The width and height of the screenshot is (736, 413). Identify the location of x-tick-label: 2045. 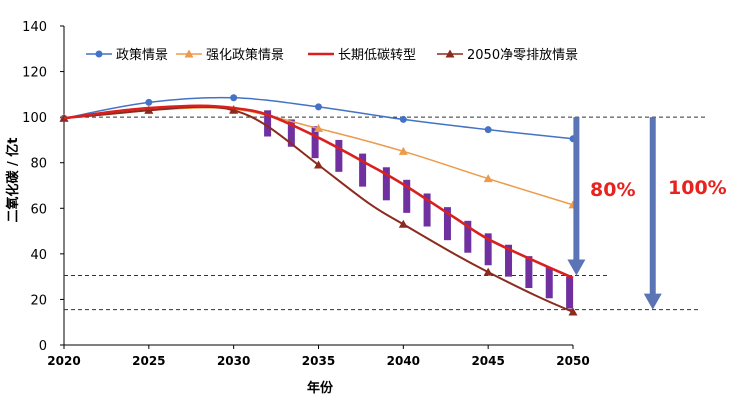
(487, 361).